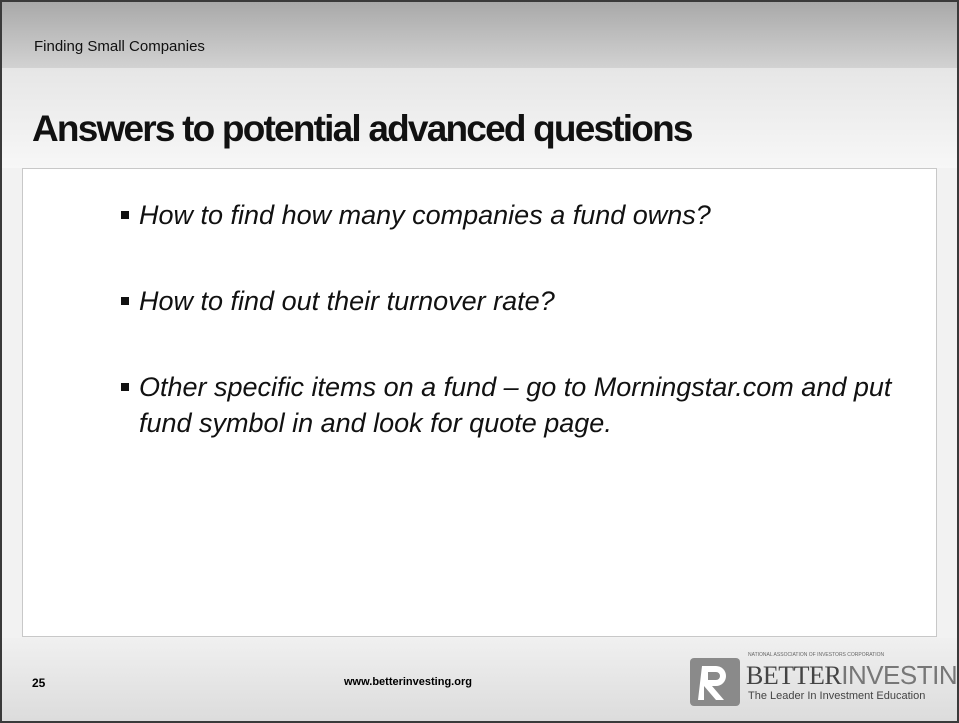 The height and width of the screenshot is (723, 959). What do you see at coordinates (794, 675) in the screenshot?
I see `logo-name-first: BETTER` at bounding box center [794, 675].